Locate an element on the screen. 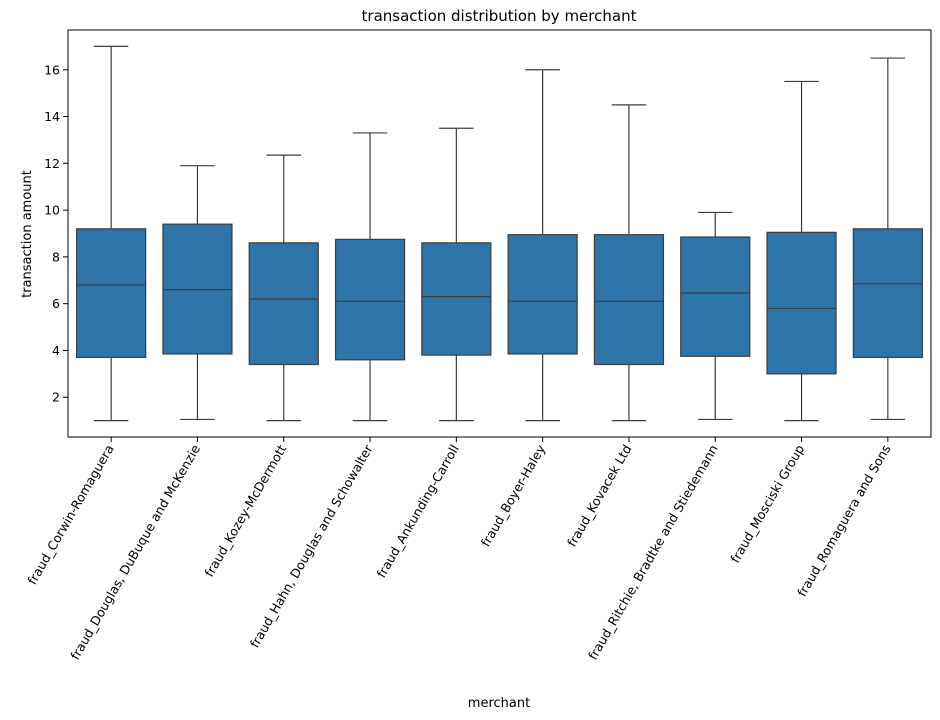  y-tick-label: 2 is located at coordinates (56, 397).